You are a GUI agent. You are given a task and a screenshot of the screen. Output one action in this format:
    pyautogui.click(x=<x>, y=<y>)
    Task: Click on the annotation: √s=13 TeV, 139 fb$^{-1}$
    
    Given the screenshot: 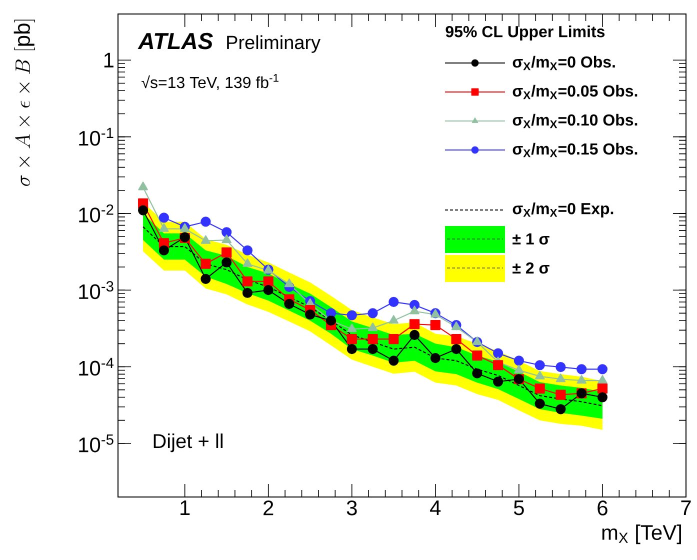 What is the action you would take?
    pyautogui.click(x=210, y=82)
    